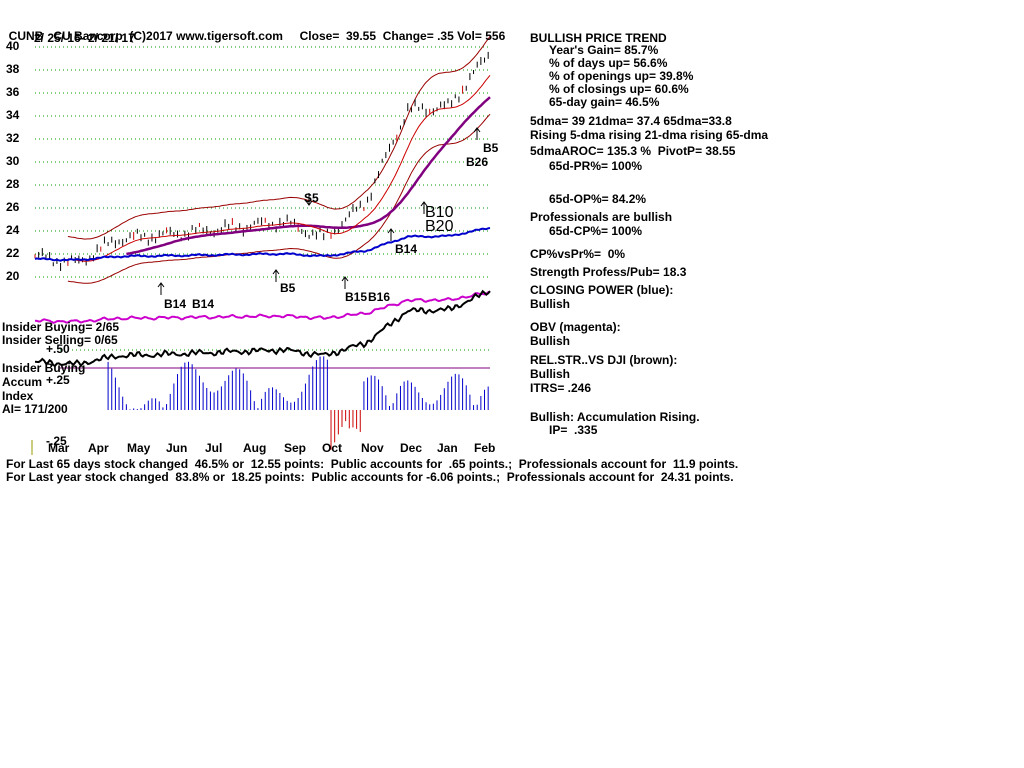 This screenshot has height=768, width=1024. I want to click on close-label: Close=, so click(319, 36).